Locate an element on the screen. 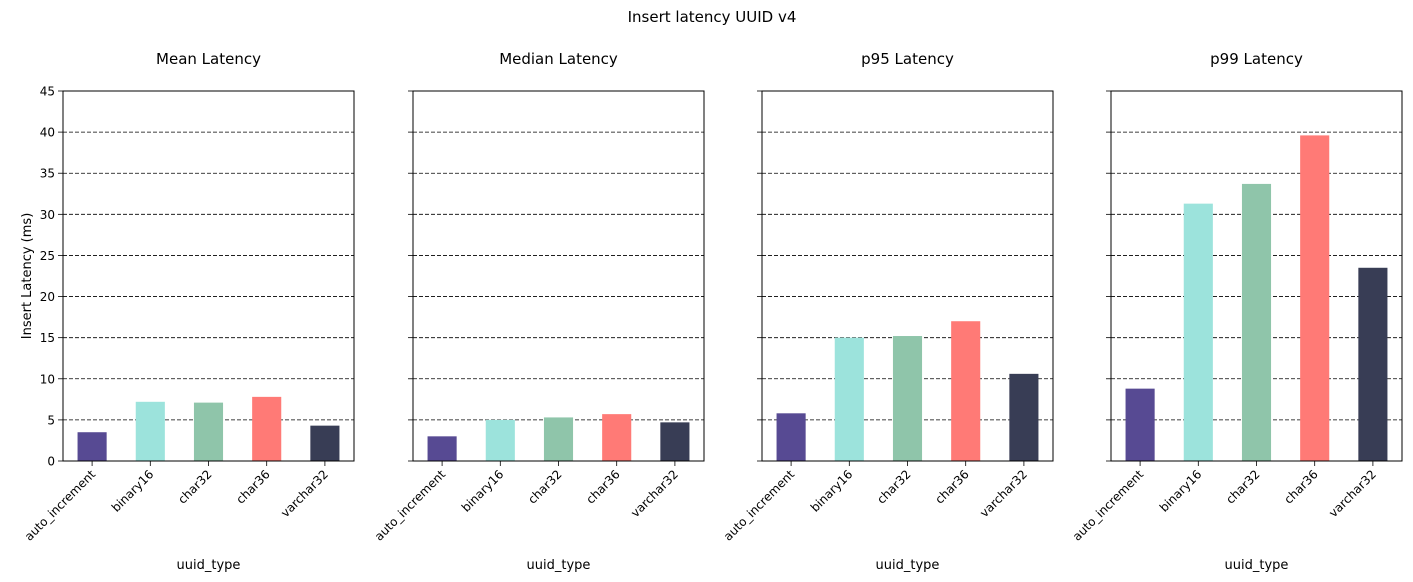  panel-title: p95 Latency is located at coordinates (907, 59).